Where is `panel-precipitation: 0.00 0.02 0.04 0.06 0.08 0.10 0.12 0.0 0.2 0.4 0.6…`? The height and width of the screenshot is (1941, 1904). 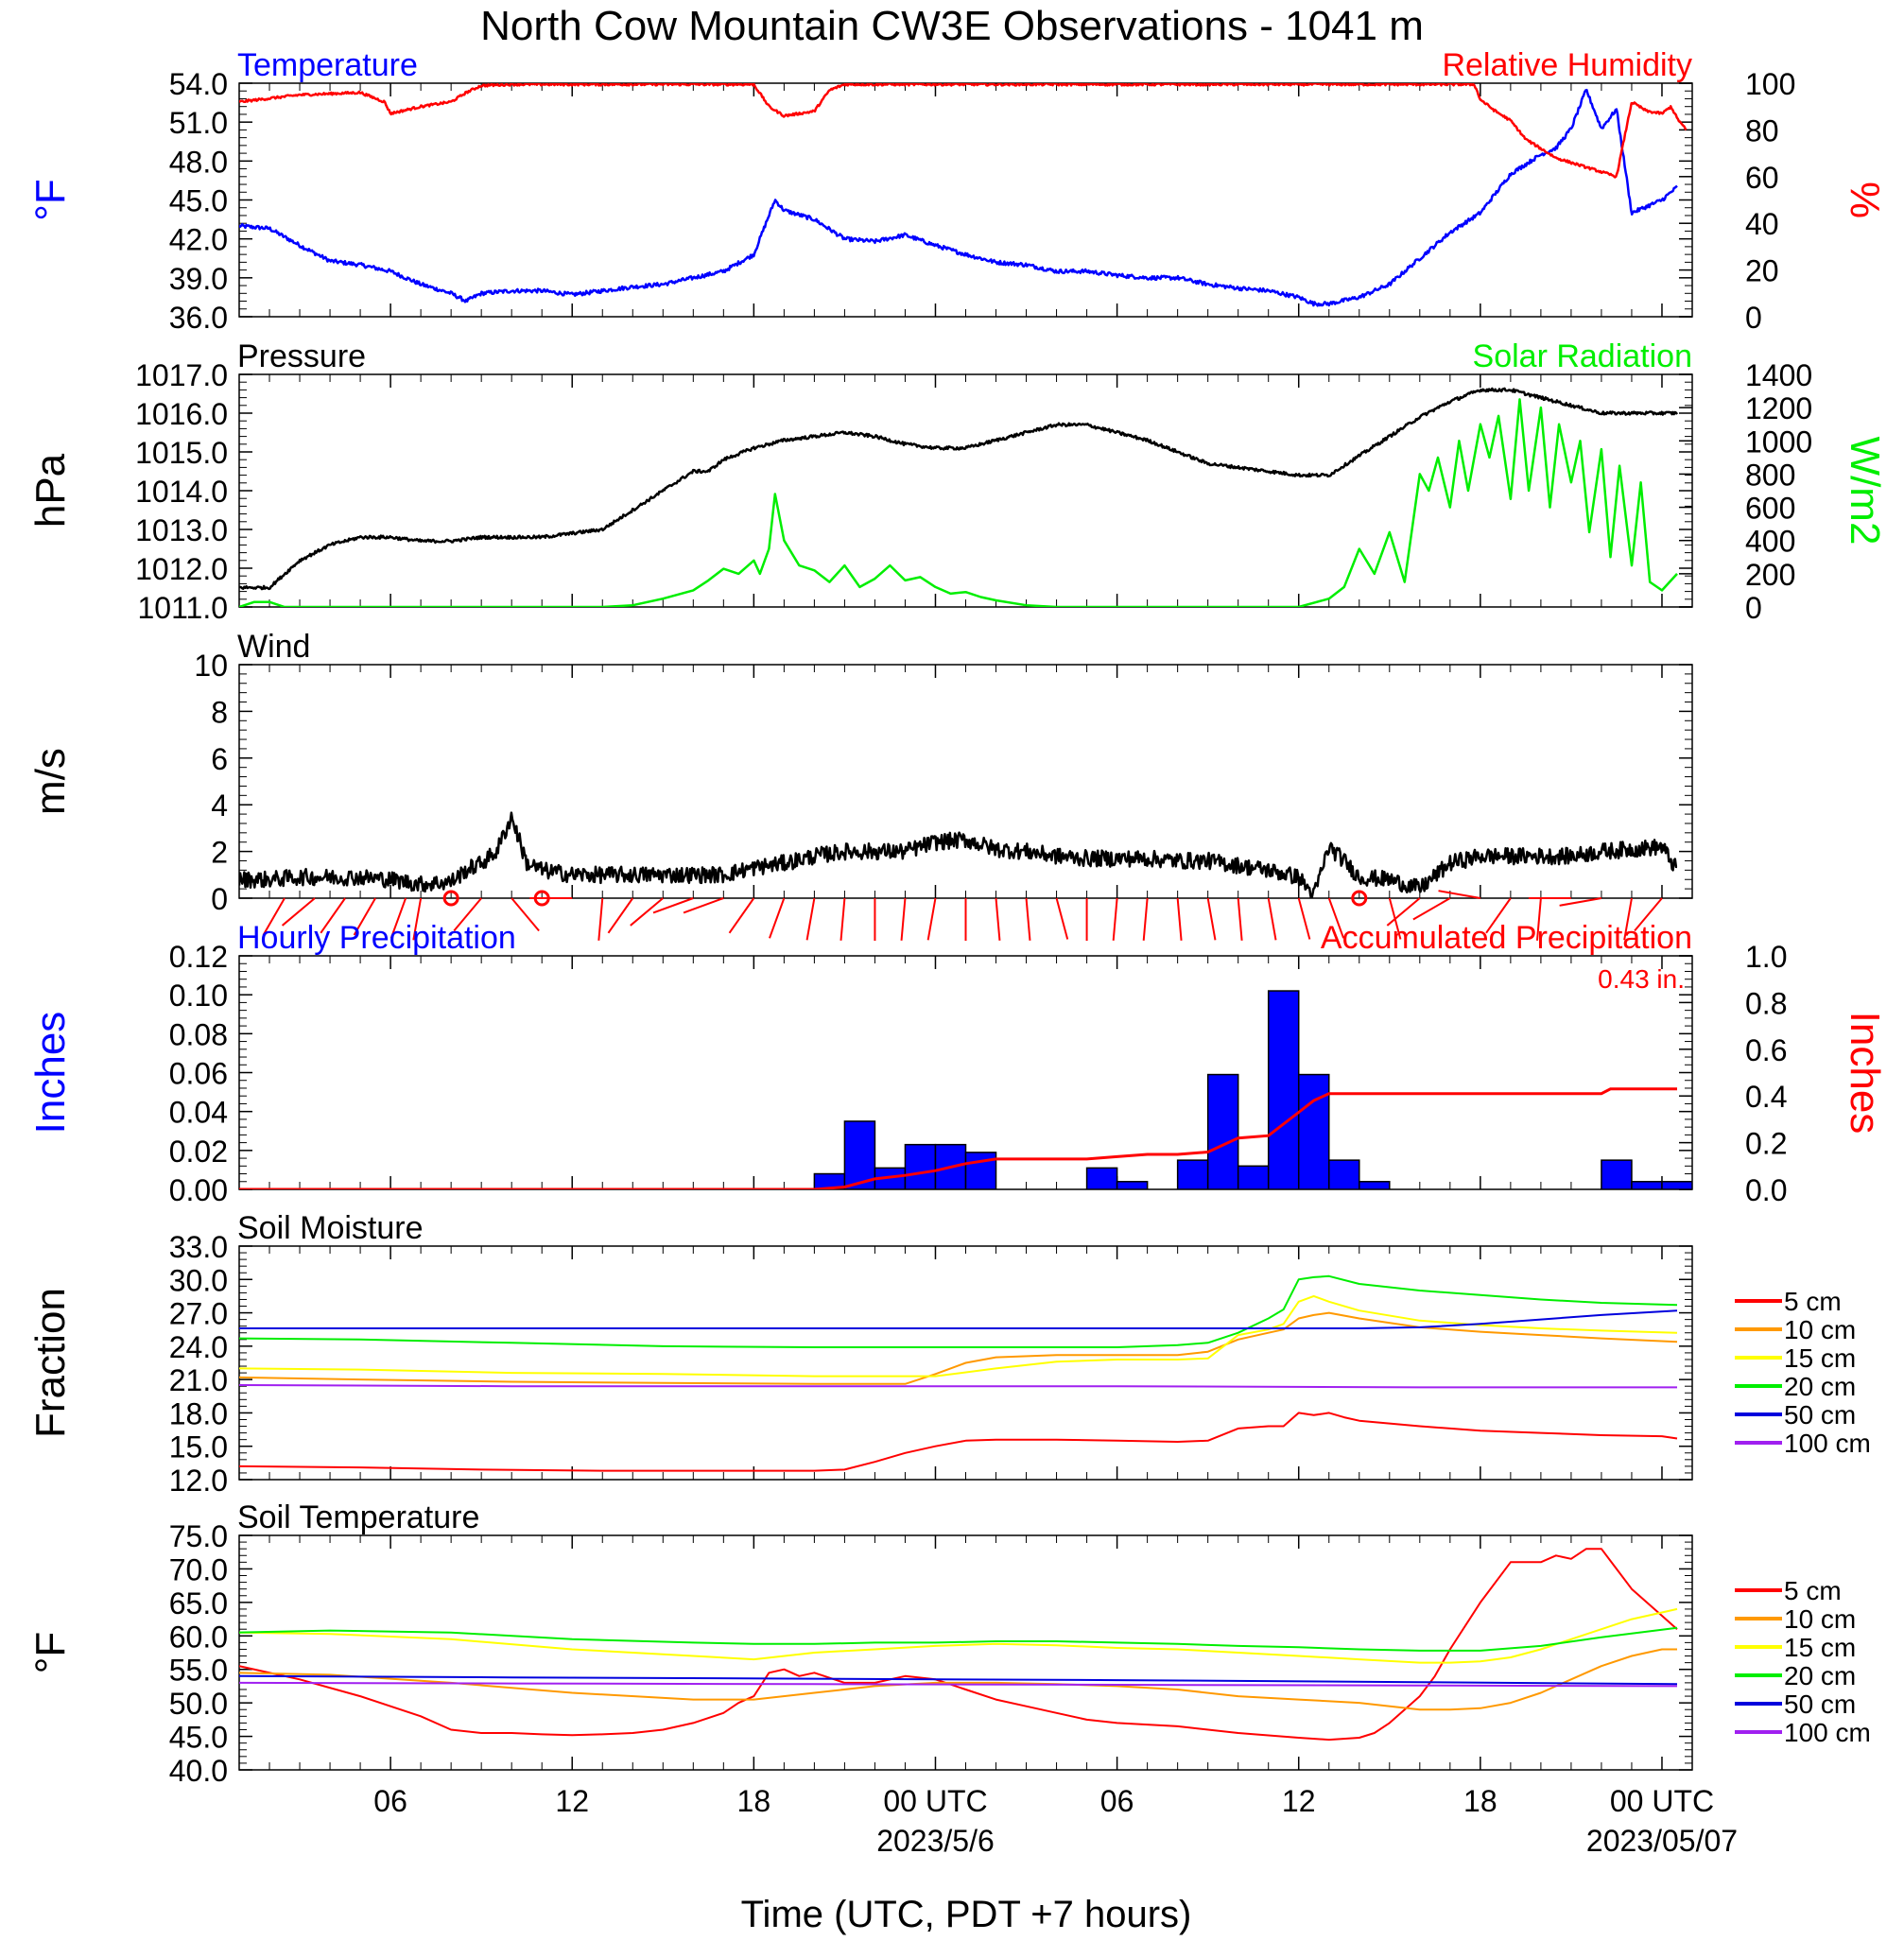
panel-precipitation: 0.00 0.02 0.04 0.06 0.08 0.10 0.12 0.0 0.2 0.4 0.6… is located at coordinates (958, 1064).